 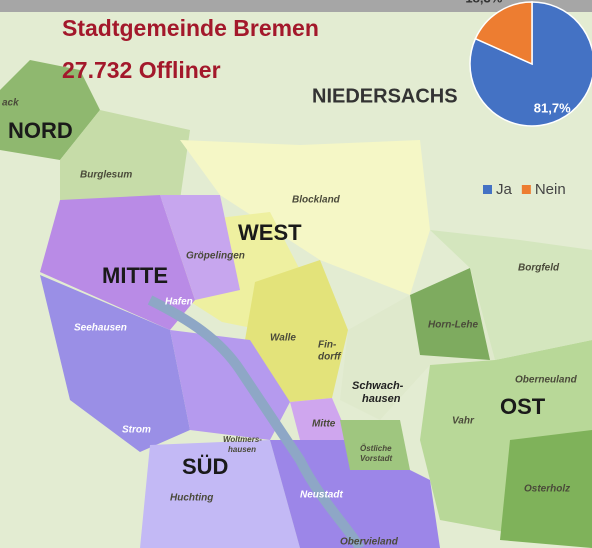 What do you see at coordinates (369, 542) in the screenshot?
I see `map-label: Obervieland` at bounding box center [369, 542].